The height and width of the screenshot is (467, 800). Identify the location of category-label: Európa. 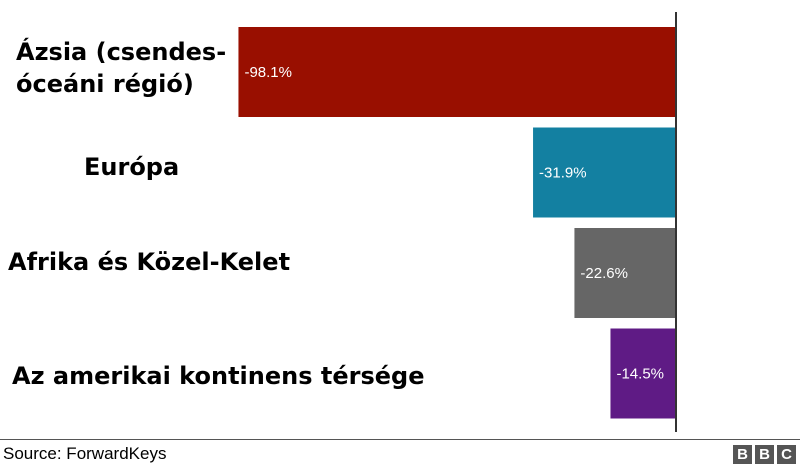
(131, 167).